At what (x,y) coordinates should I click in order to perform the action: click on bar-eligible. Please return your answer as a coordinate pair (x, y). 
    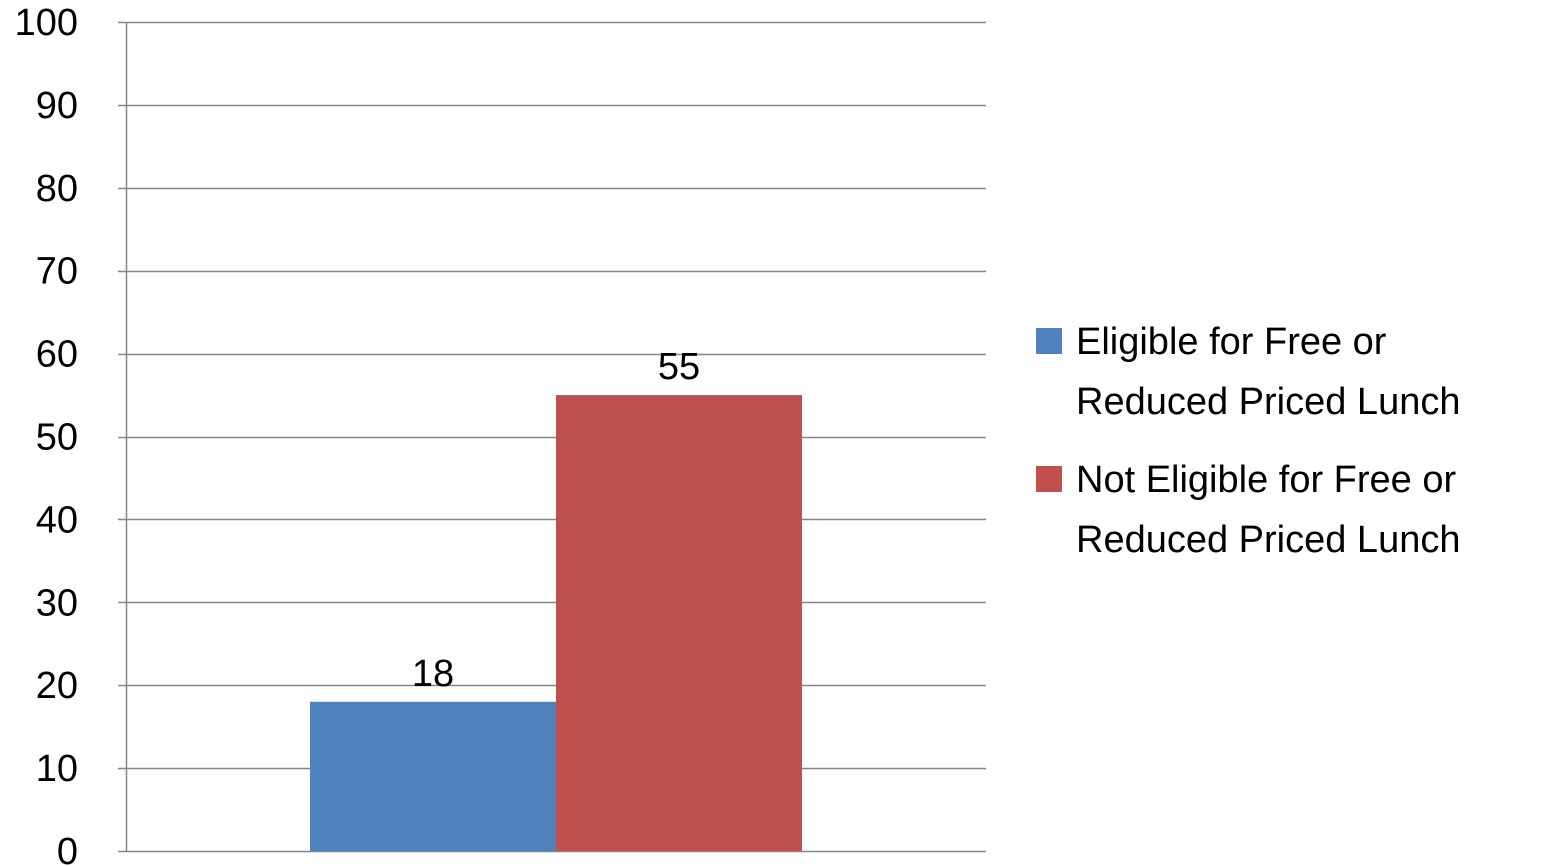
    Looking at the image, I should click on (433, 776).